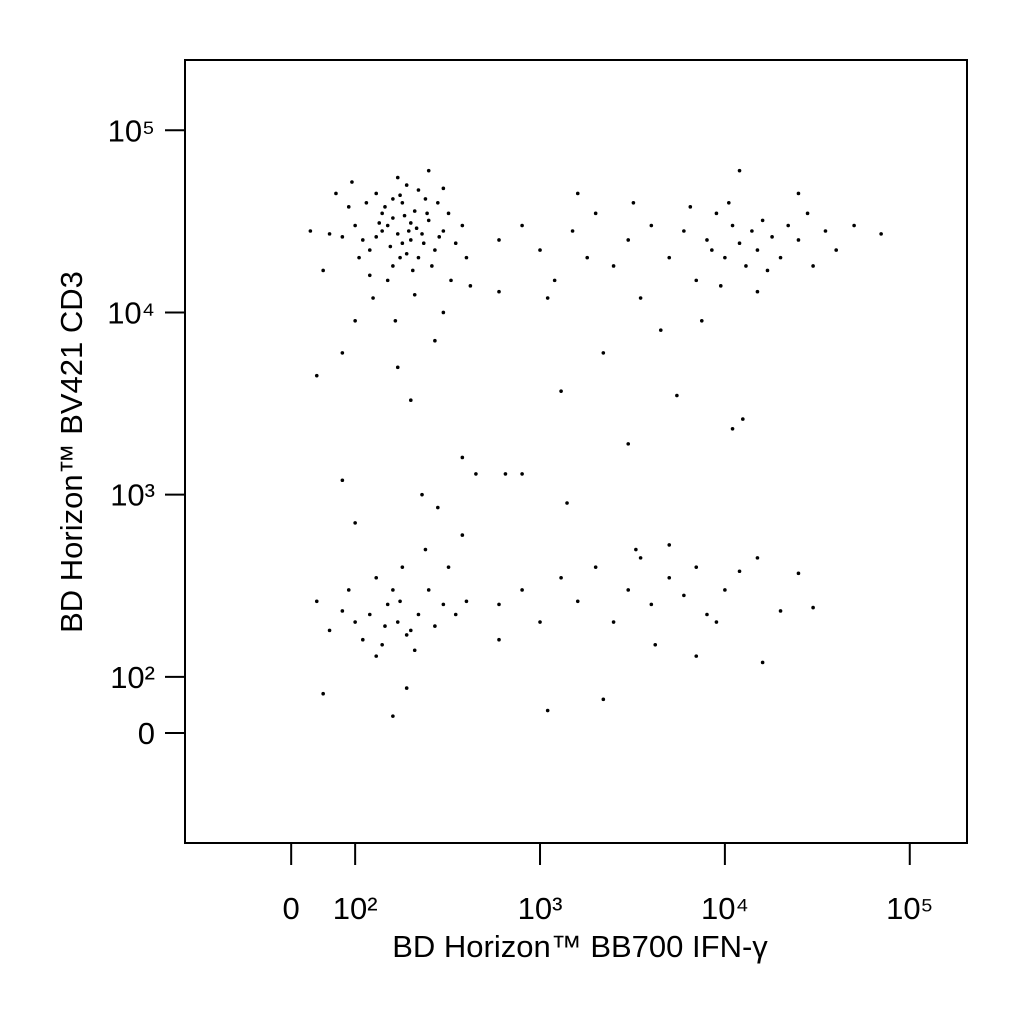 Image resolution: width=1024 pixels, height=1024 pixels. I want to click on x-tick-label: 0, so click(291, 908).